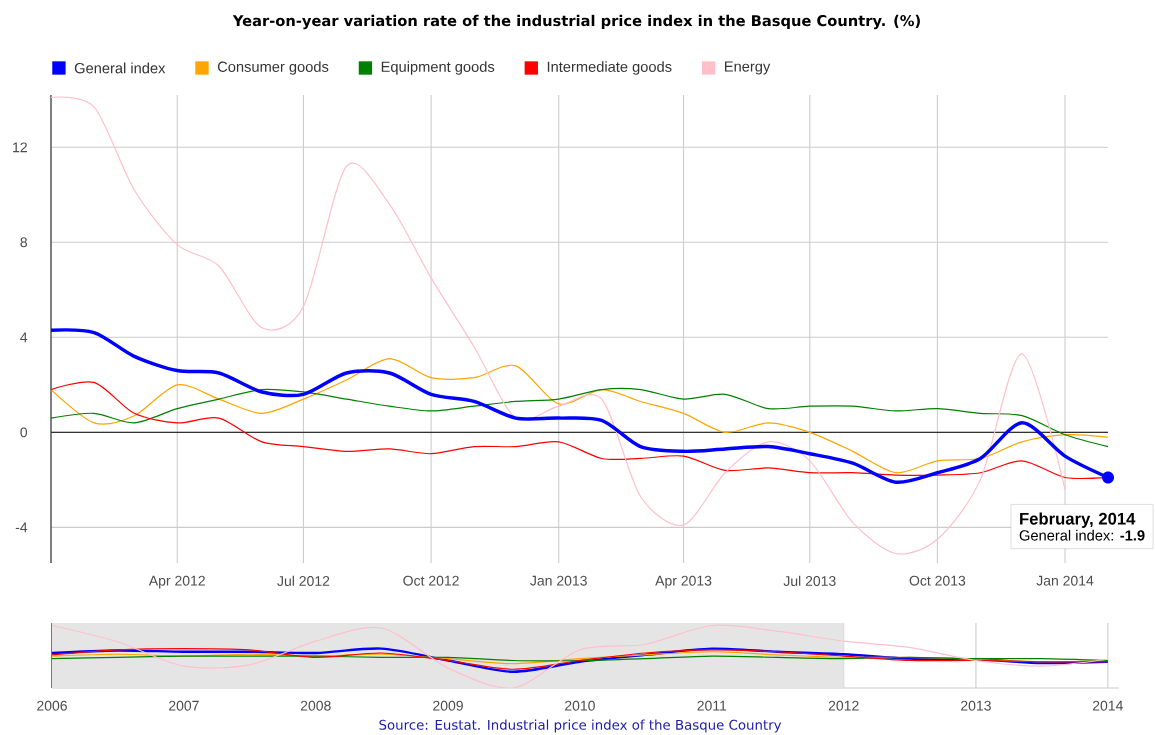  I want to click on x-tick-label: Jan 2013, so click(558, 580).